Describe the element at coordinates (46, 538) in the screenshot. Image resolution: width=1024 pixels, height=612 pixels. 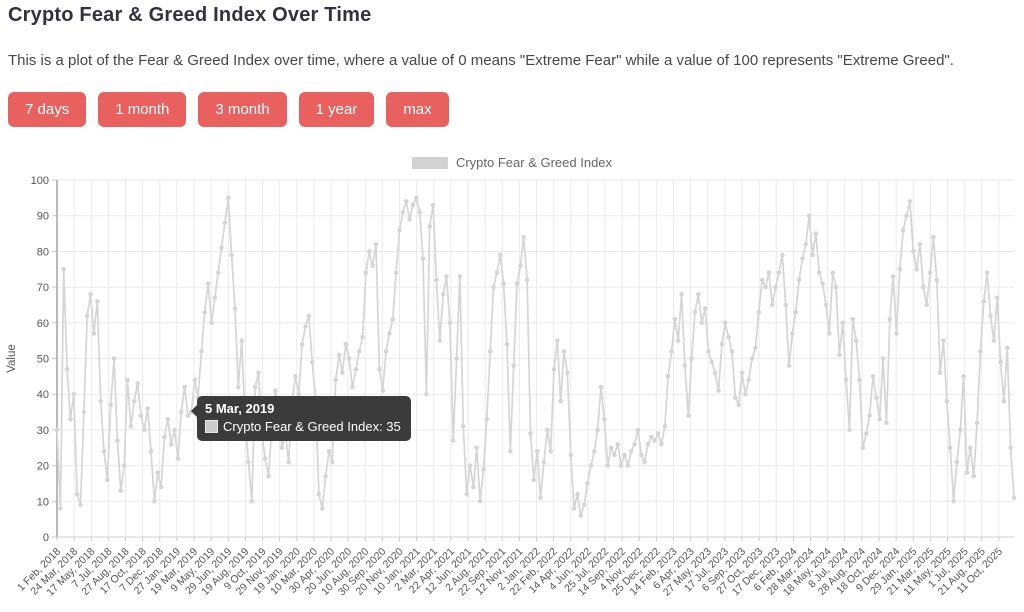
I see `svg-text: 0` at that location.